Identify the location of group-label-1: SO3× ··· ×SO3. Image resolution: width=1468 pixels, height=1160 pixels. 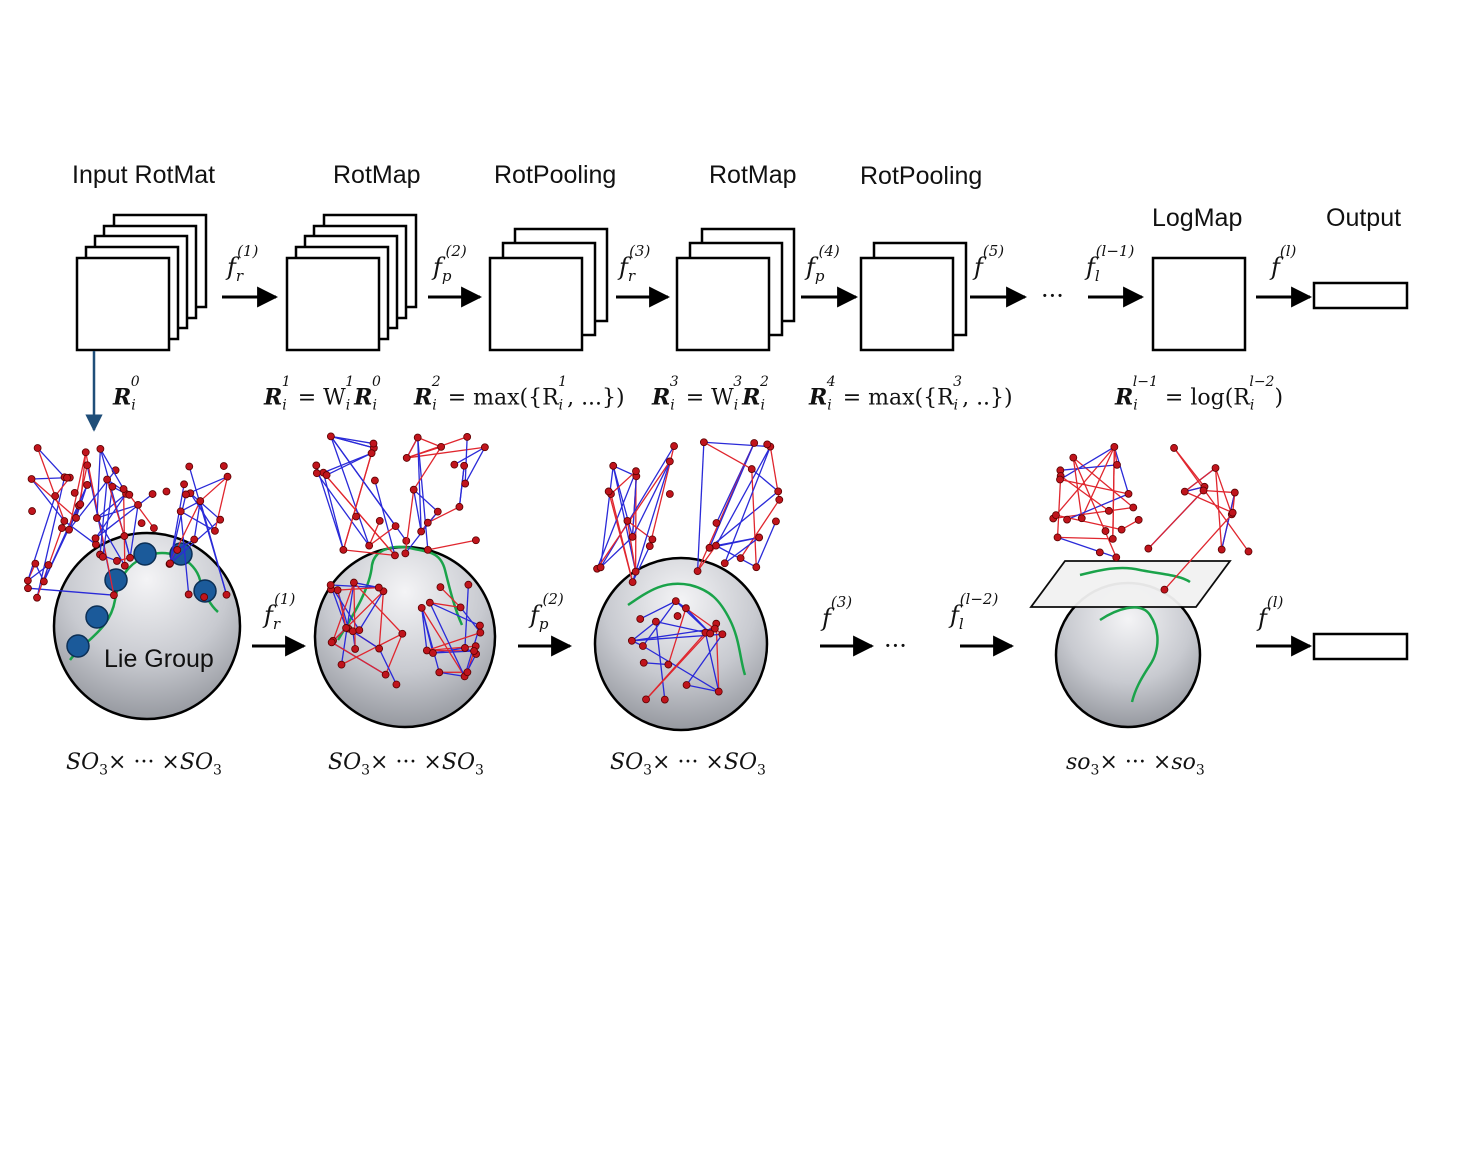
(144, 764).